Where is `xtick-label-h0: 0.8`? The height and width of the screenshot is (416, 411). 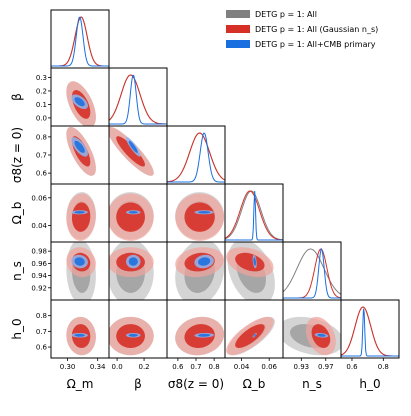 xtick-label-h0: 0.8 is located at coordinates (383, 367).